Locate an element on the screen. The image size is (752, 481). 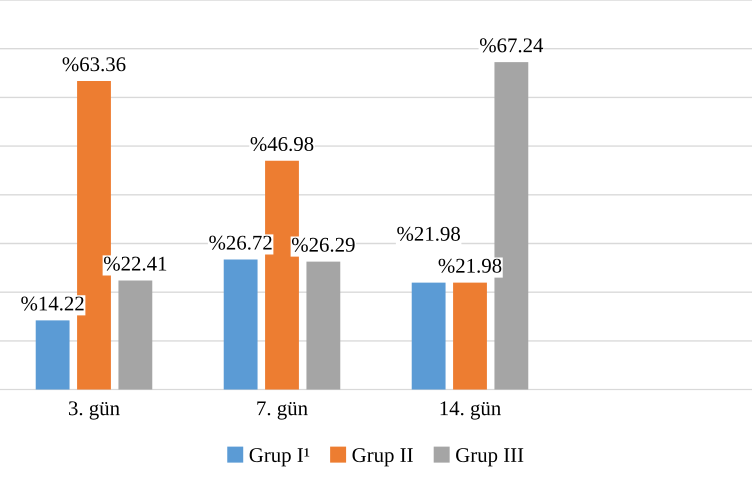
legend-label: Grup II is located at coordinates (382, 457).